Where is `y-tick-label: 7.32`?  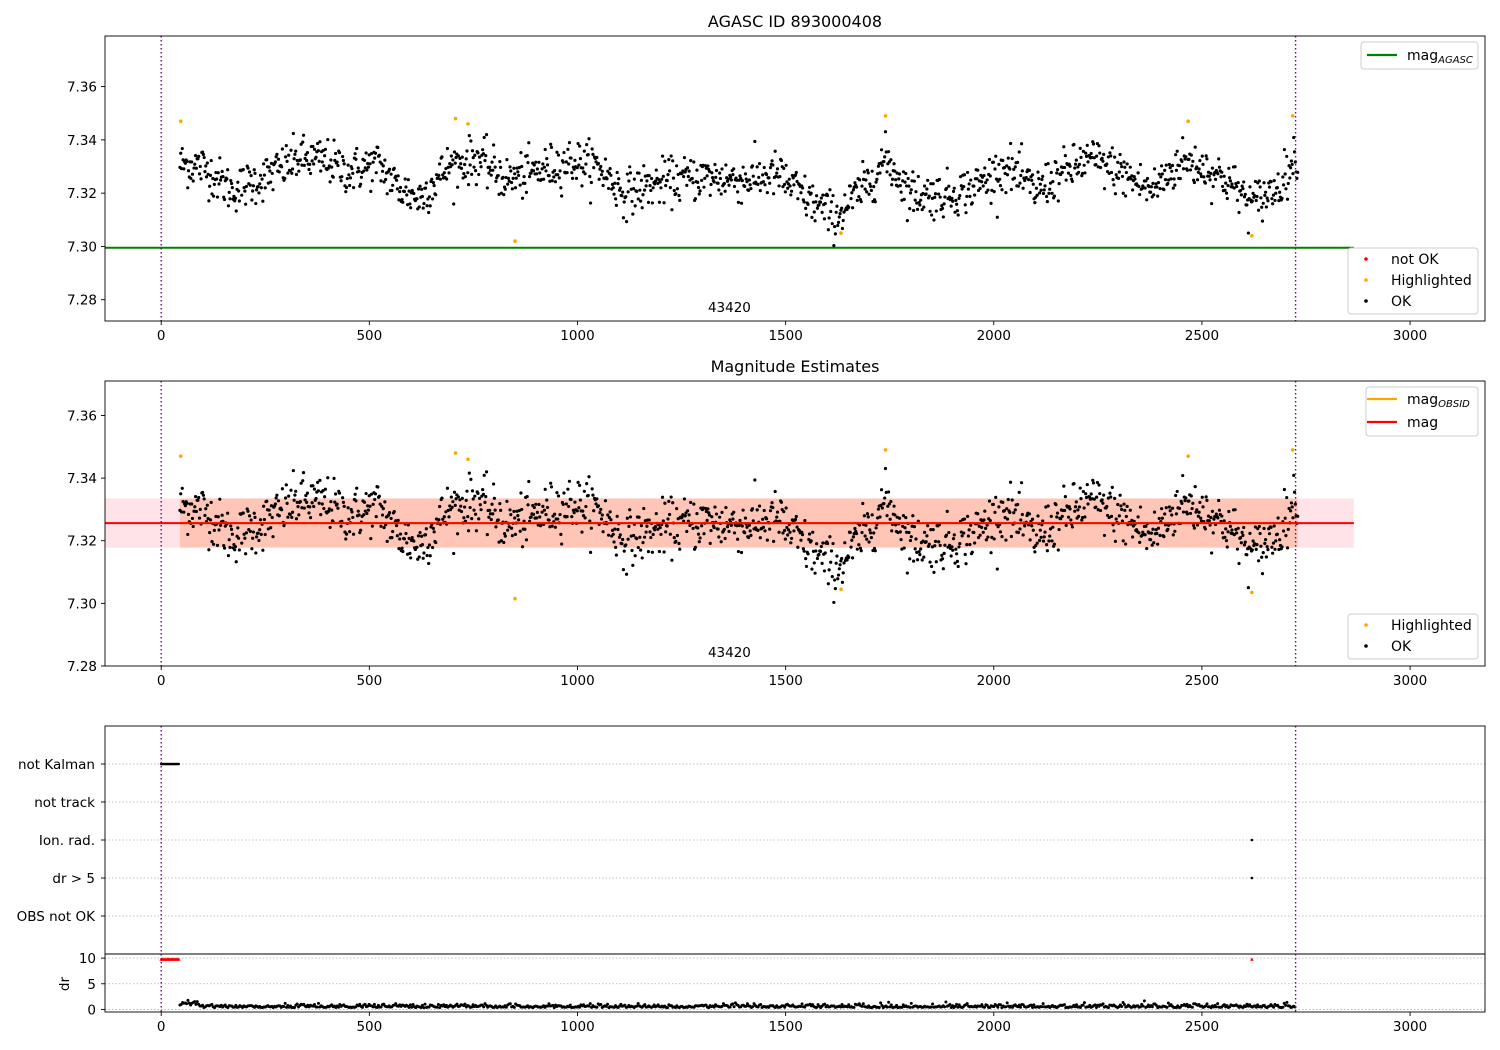
y-tick-label: 7.32 is located at coordinates (82, 542).